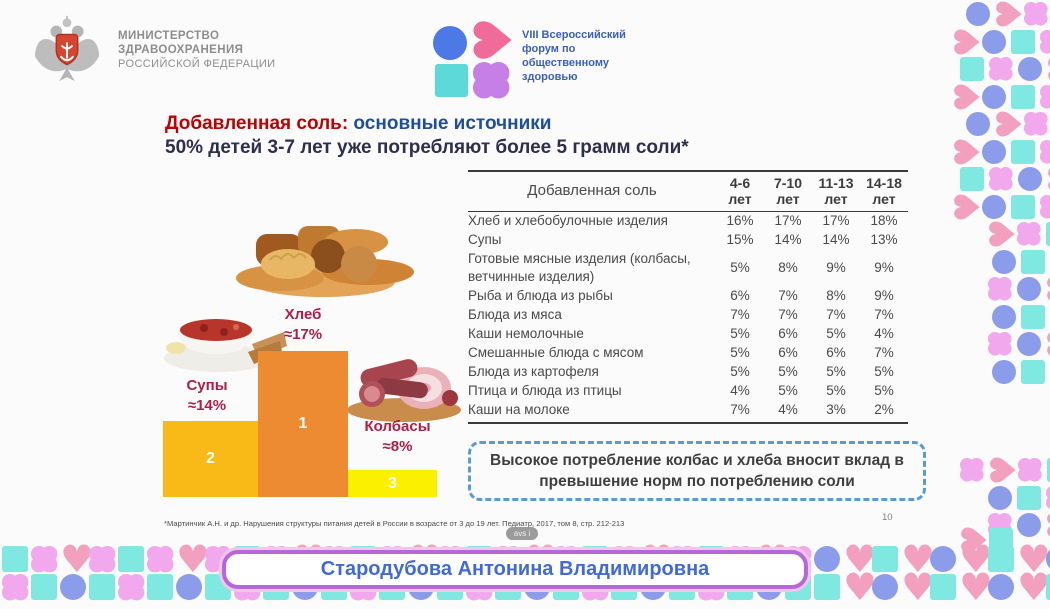  I want to click on bar-sausage-rank: 3, so click(392, 484).